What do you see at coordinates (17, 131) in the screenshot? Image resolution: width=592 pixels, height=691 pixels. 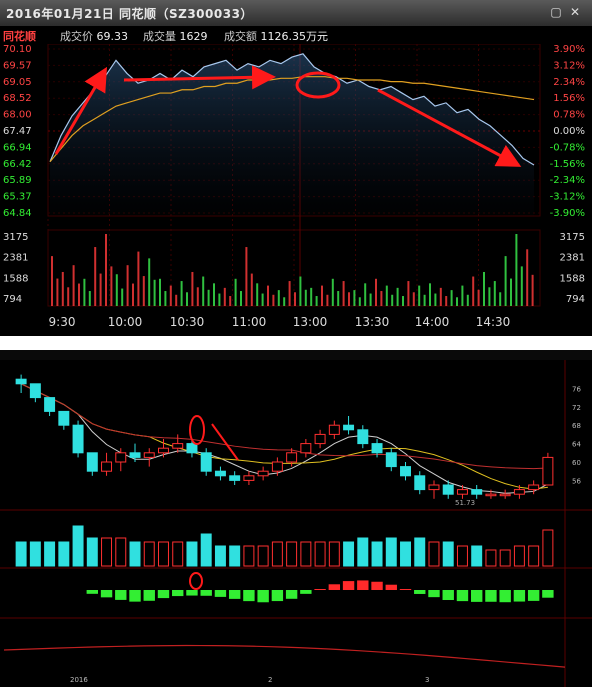 I see `price-tick-label: 67.47` at bounding box center [17, 131].